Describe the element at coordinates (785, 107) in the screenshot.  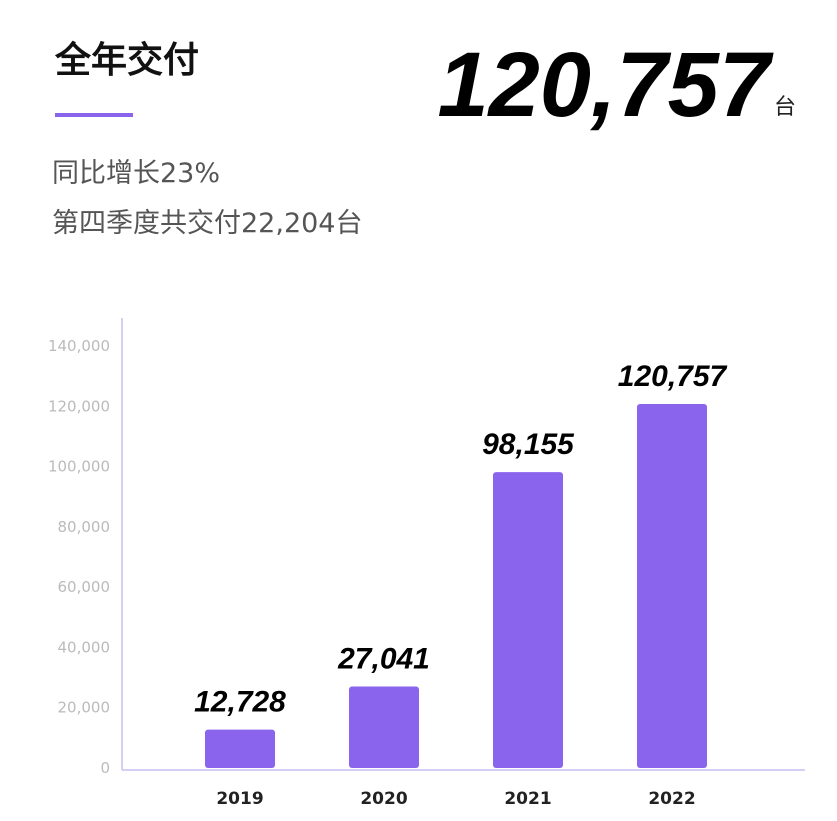
I see `headline-unit: 台` at that location.